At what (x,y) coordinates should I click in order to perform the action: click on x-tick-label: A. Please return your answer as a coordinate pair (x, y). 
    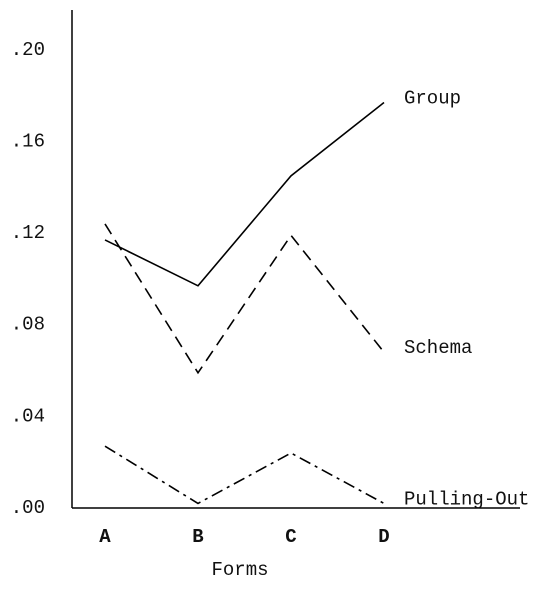
    Looking at the image, I should click on (105, 537).